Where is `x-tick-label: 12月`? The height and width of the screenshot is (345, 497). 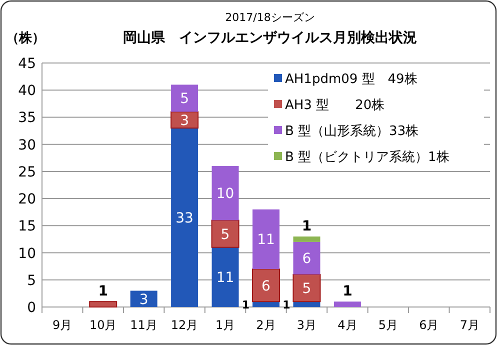
x-tick-label: 12月 is located at coordinates (184, 325).